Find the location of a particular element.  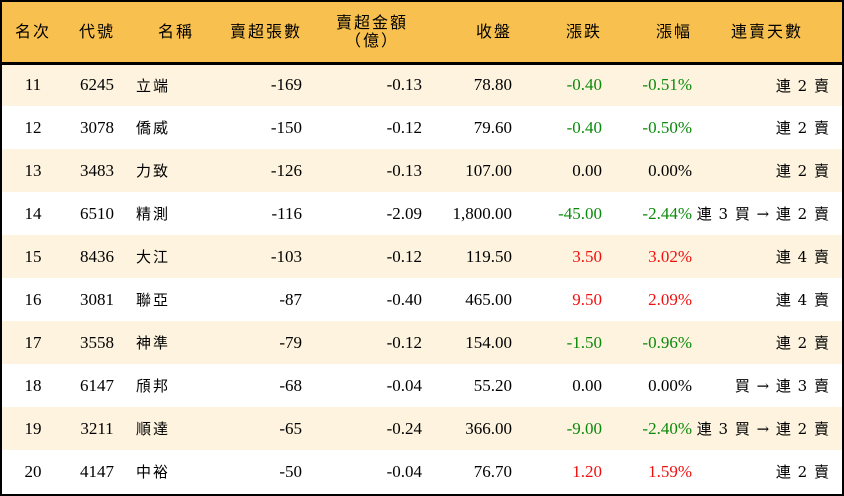

amount-cell: -0.40 is located at coordinates (404, 299).